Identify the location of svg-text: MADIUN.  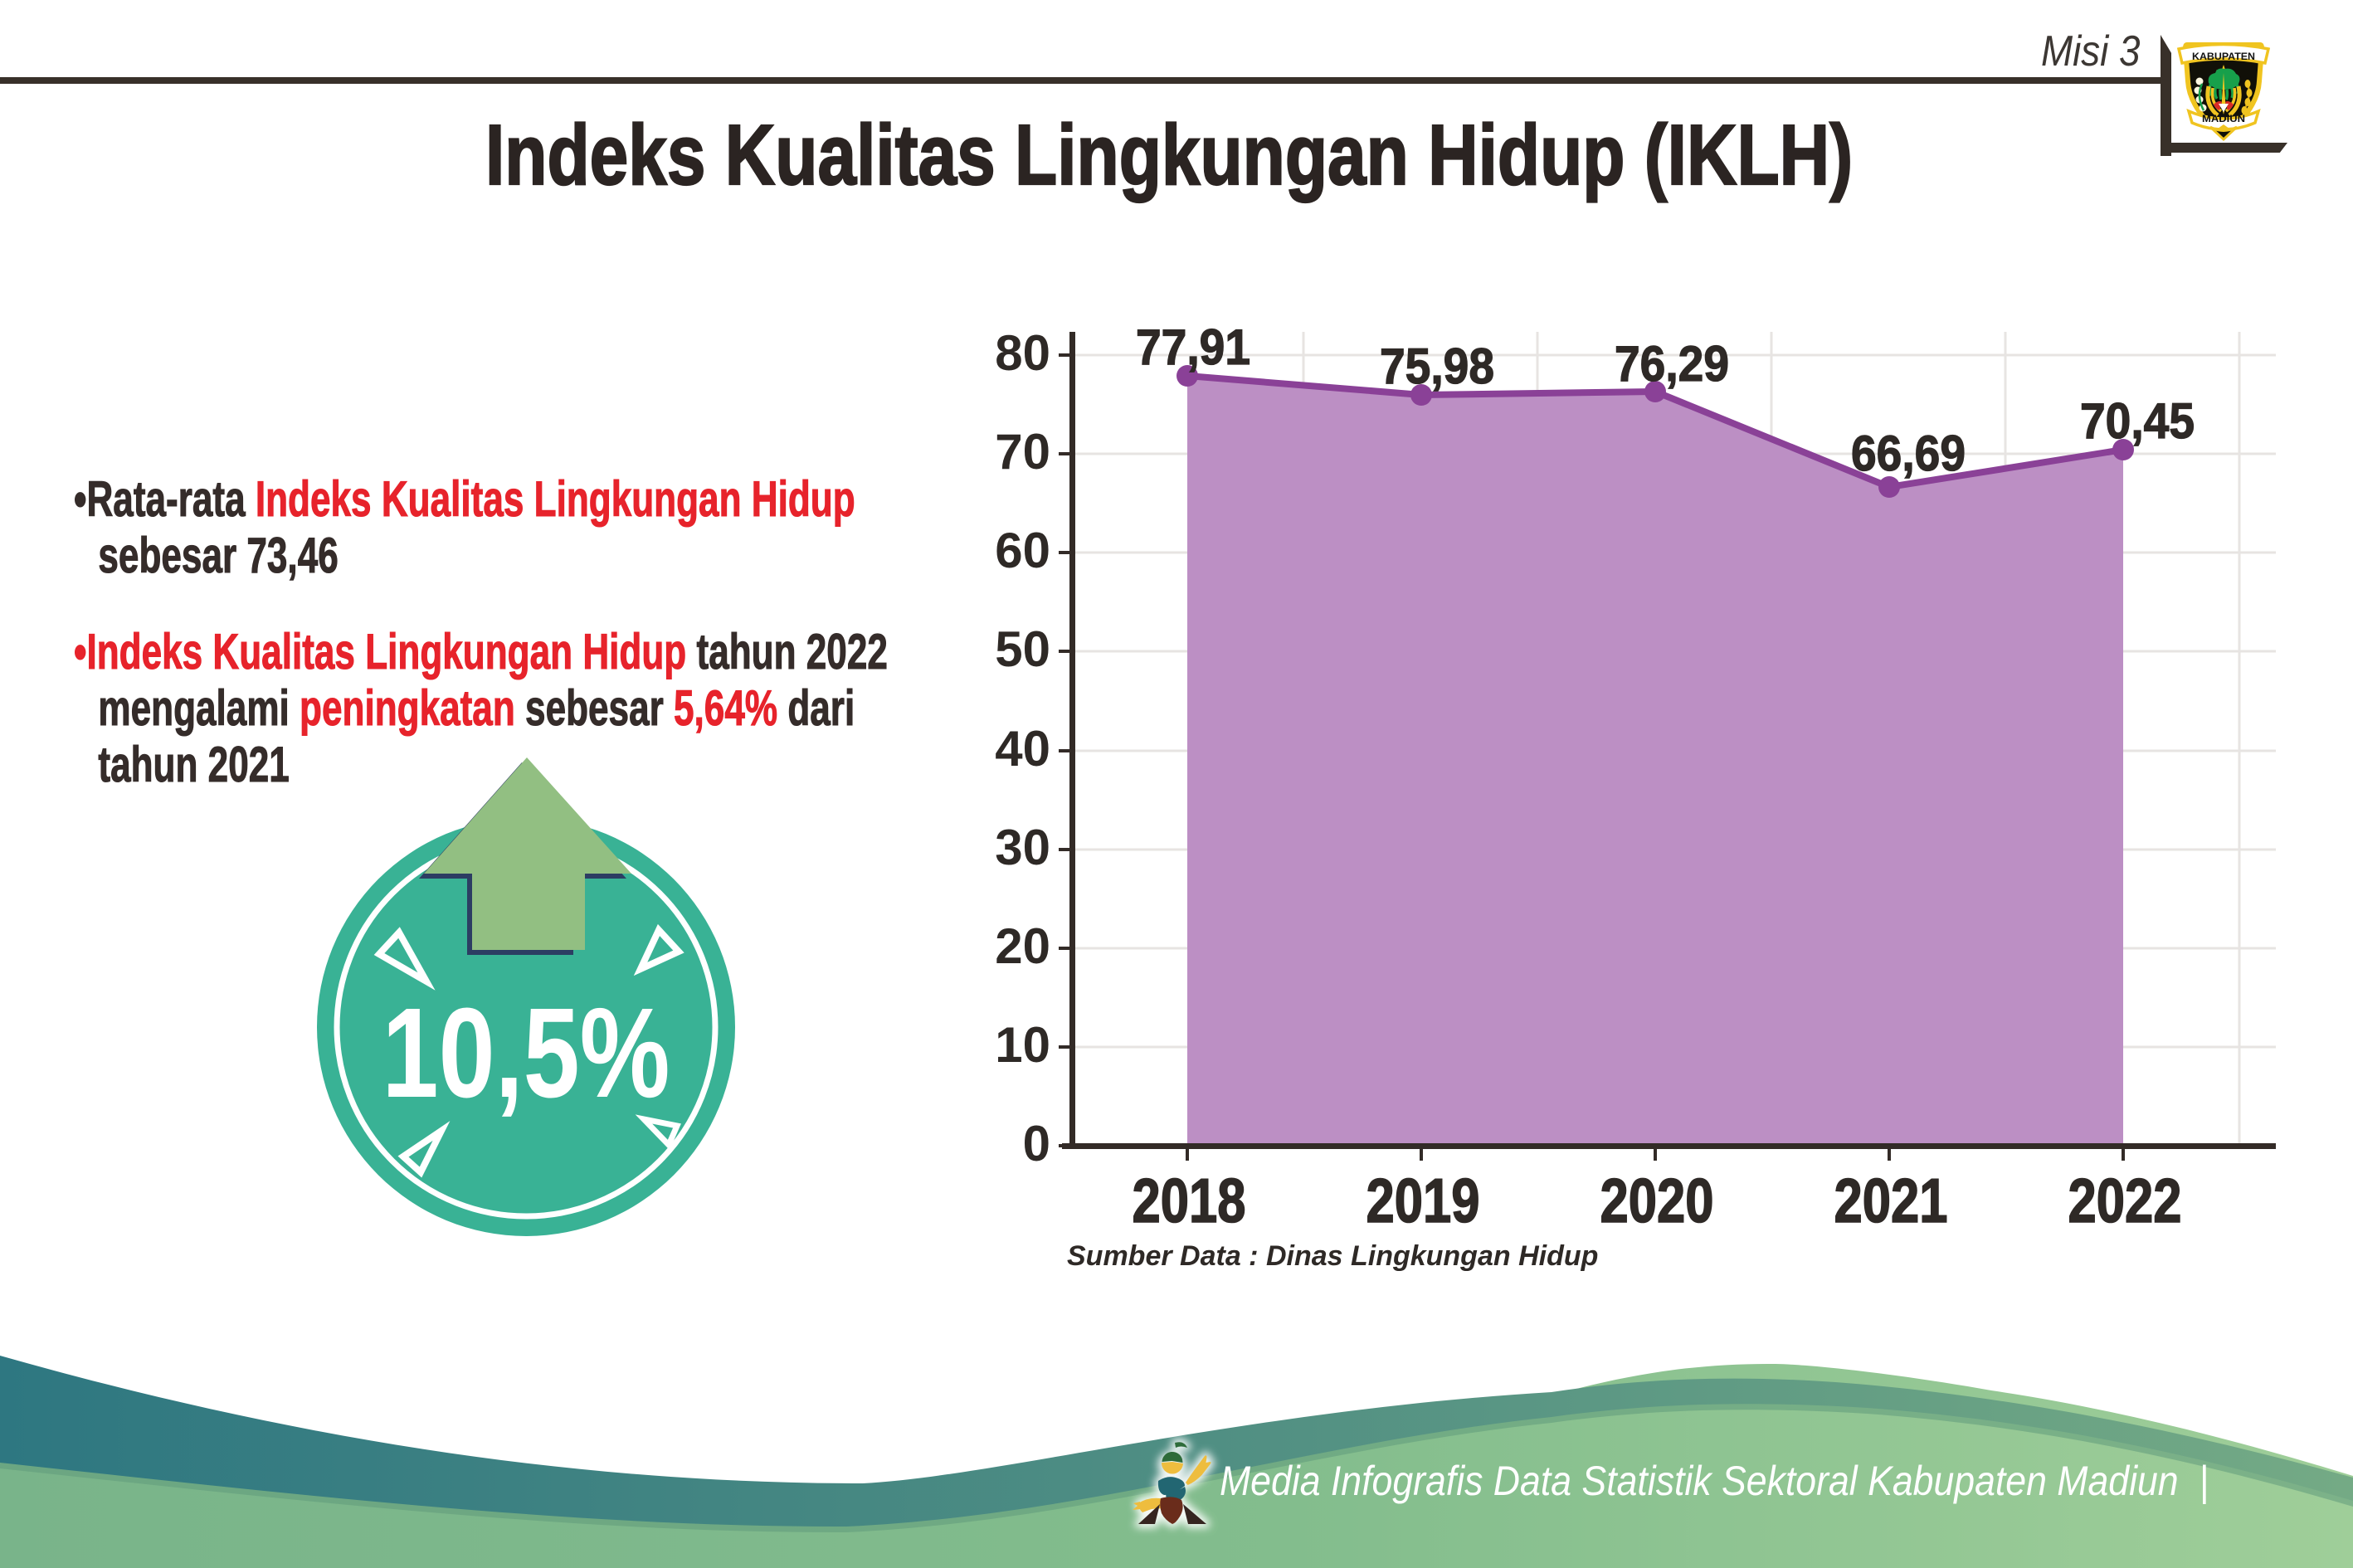
(2223, 118).